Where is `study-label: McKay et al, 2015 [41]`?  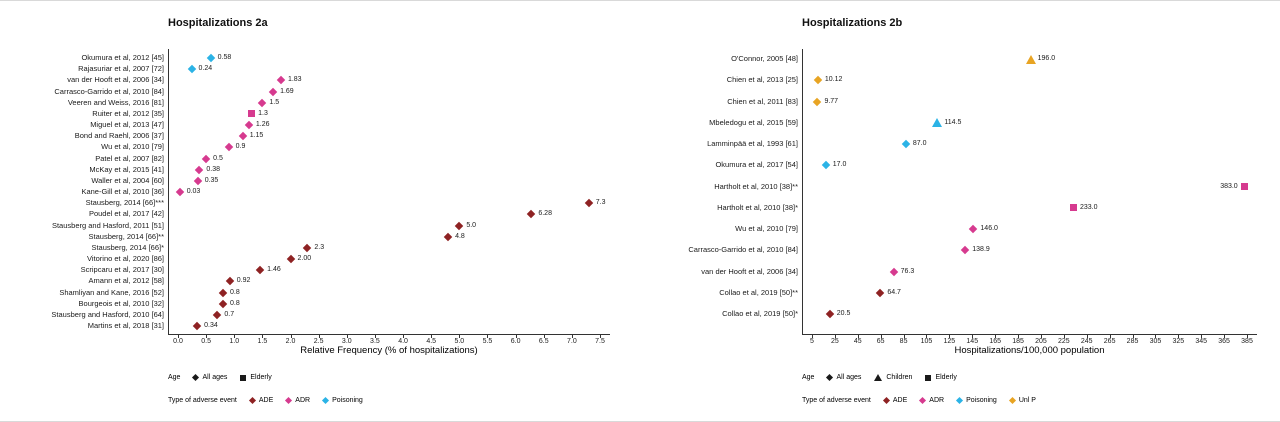 study-label: McKay et al, 2015 [41] is located at coordinates (126, 169).